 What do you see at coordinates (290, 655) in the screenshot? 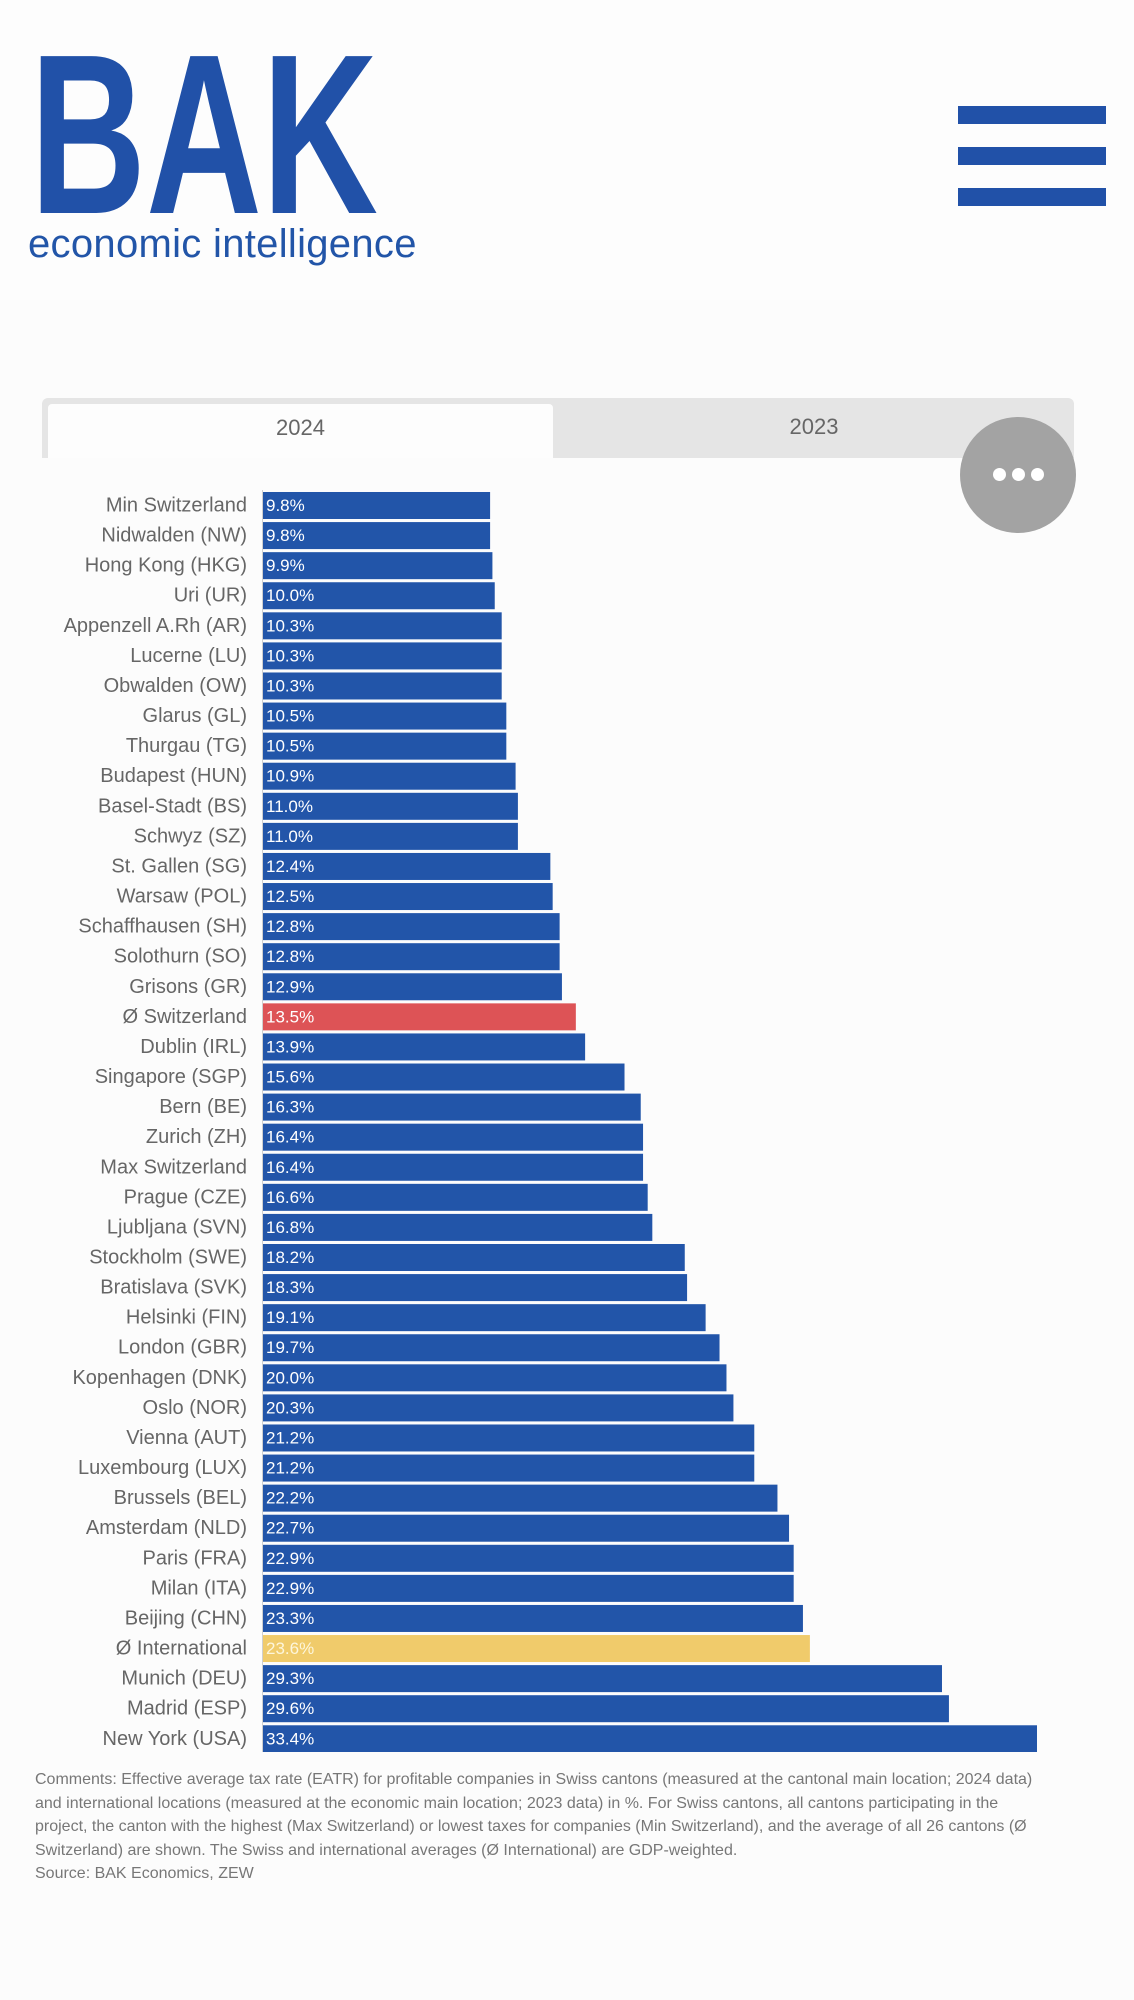
I see `value-label-lucerne-lu: 10.3%` at bounding box center [290, 655].